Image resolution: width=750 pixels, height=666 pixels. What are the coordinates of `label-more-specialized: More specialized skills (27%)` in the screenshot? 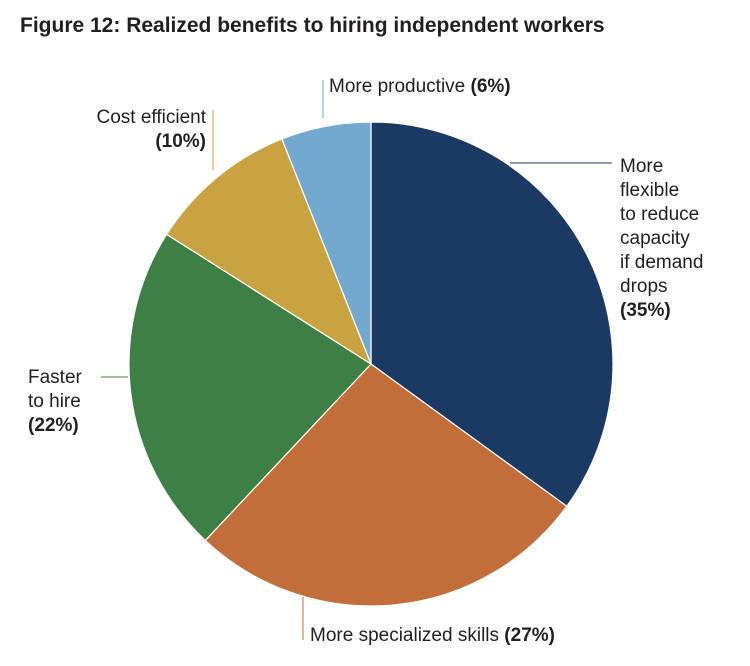 It's located at (432, 636).